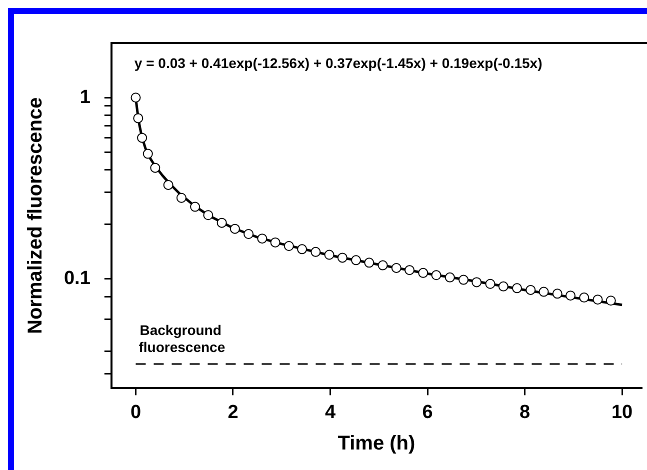  Describe the element at coordinates (377, 443) in the screenshot. I see `x-axis-title: Time (h)` at that location.